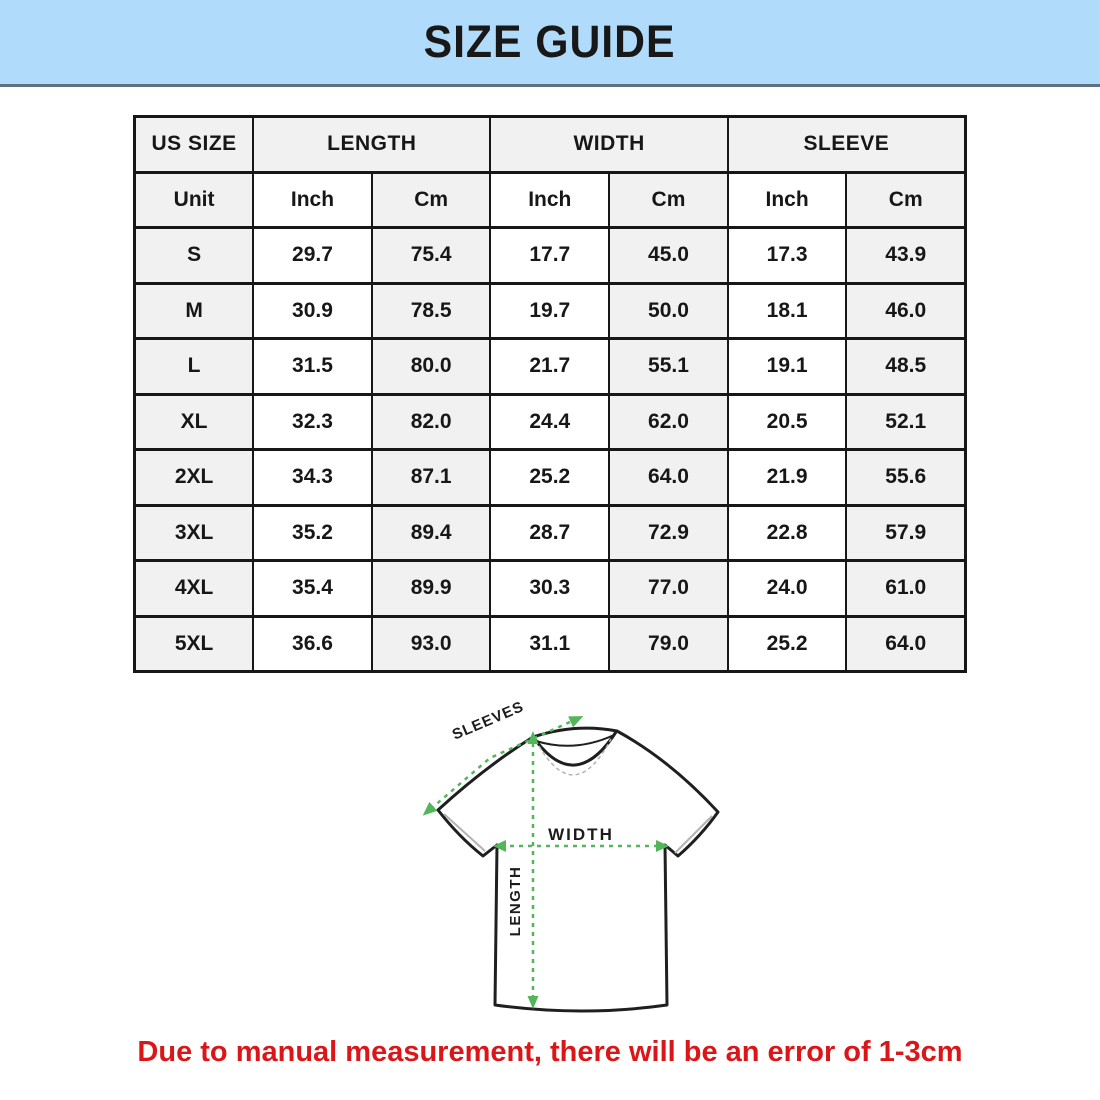 Image resolution: width=1100 pixels, height=1100 pixels. Describe the element at coordinates (194, 310) in the screenshot. I see `size-label: M` at that location.